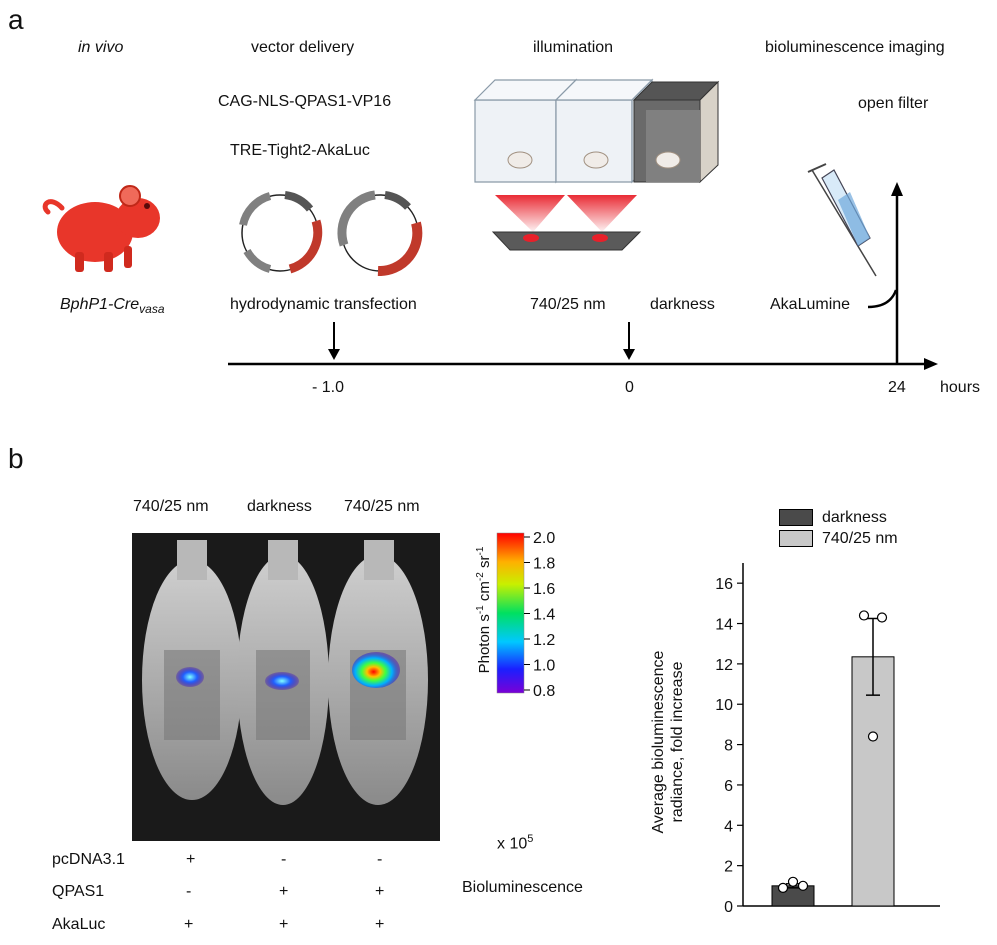 This screenshot has width=997, height=945. I want to click on chart-ytick-label: 4, so click(728, 826).